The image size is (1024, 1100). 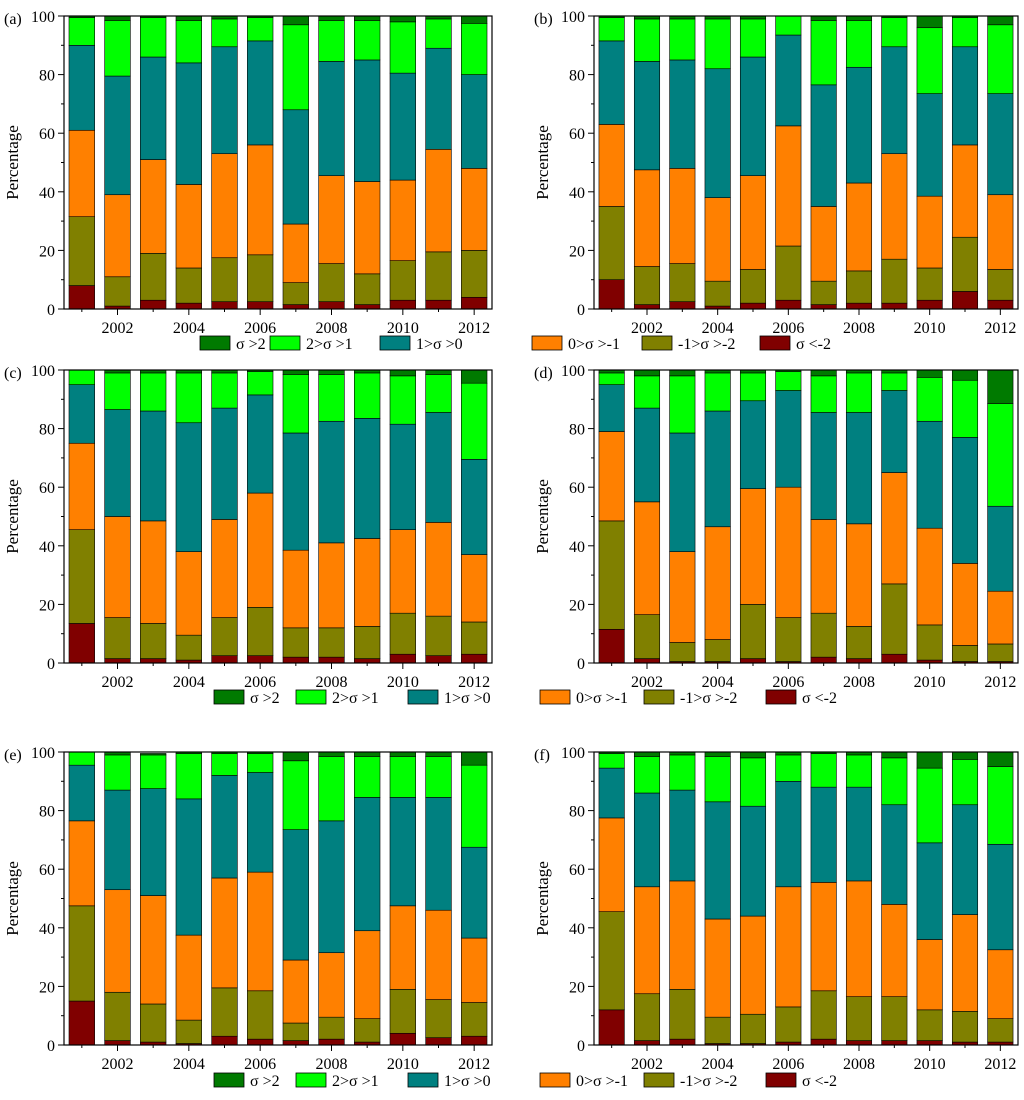 What do you see at coordinates (708, 1081) in the screenshot?
I see `legend-label: -1>σ >-2` at bounding box center [708, 1081].